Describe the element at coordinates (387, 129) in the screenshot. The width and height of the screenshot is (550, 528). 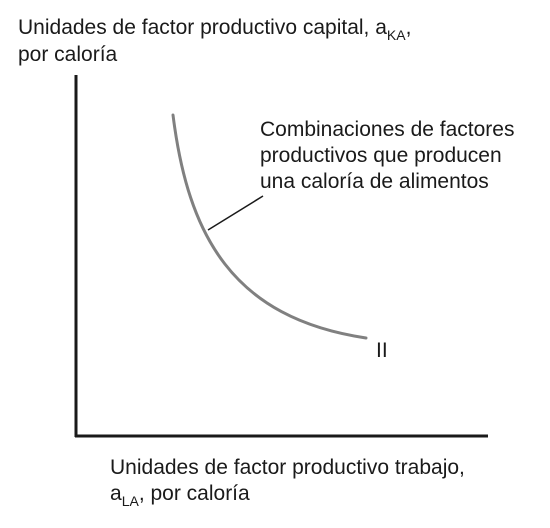
I see `annotation-line-1: Combinaciones de factores` at that location.